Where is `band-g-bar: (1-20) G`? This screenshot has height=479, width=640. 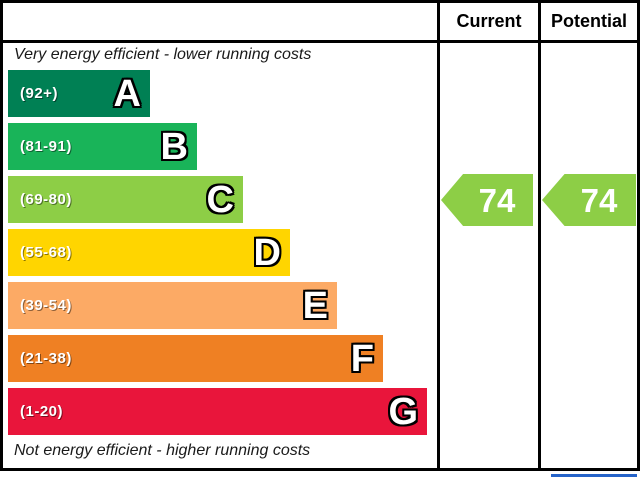 band-g-bar: (1-20) G is located at coordinates (217, 411).